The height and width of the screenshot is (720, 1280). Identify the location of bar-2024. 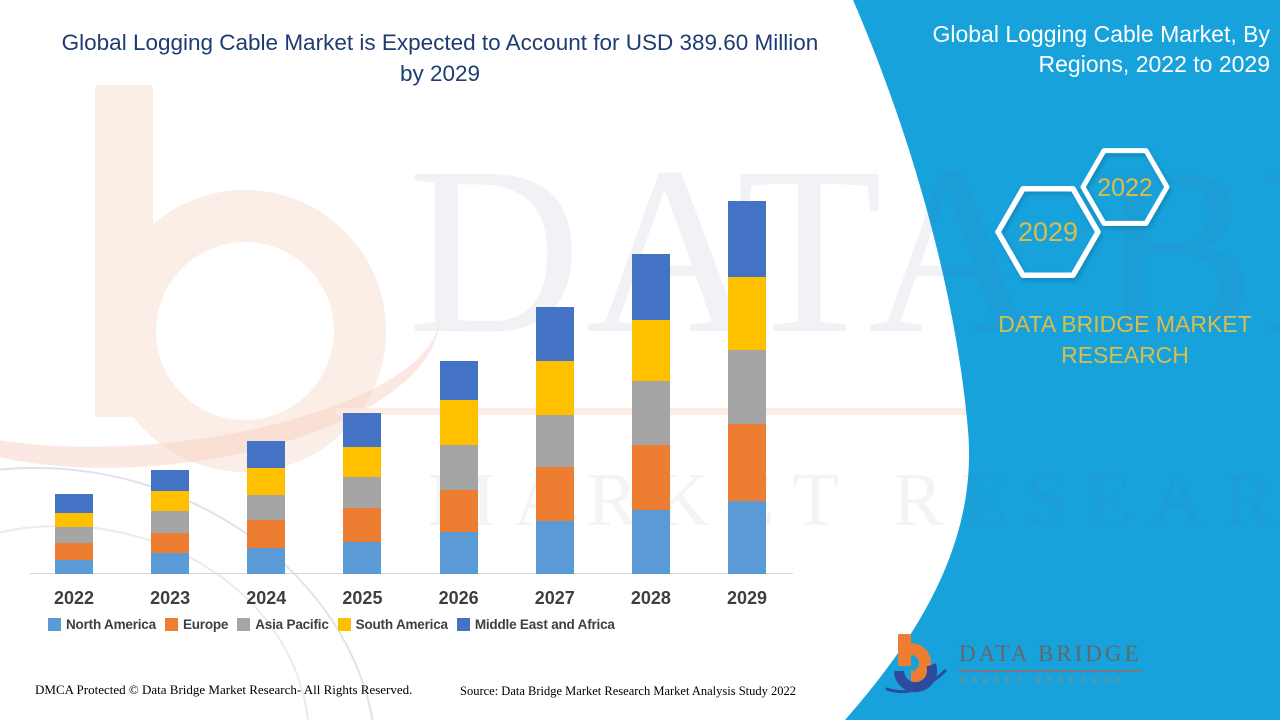
(266, 507).